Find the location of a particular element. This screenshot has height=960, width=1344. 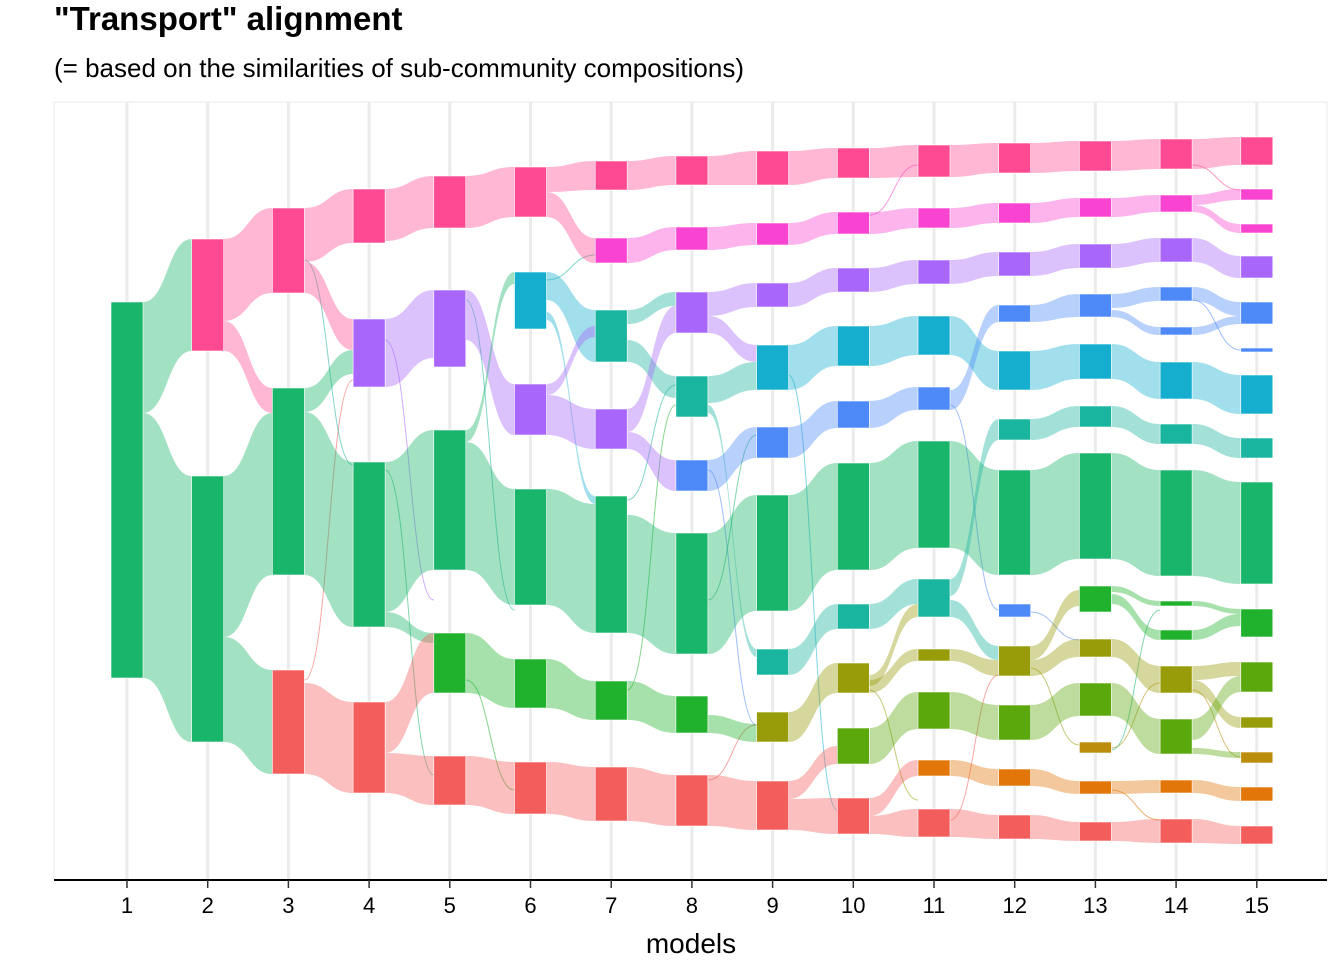

x-tick-label-10: 10 is located at coordinates (853, 905).